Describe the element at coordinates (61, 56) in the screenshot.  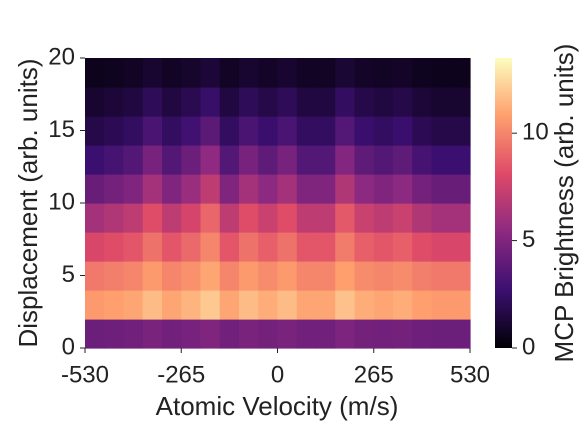
I see `y-tick-label: 20` at that location.